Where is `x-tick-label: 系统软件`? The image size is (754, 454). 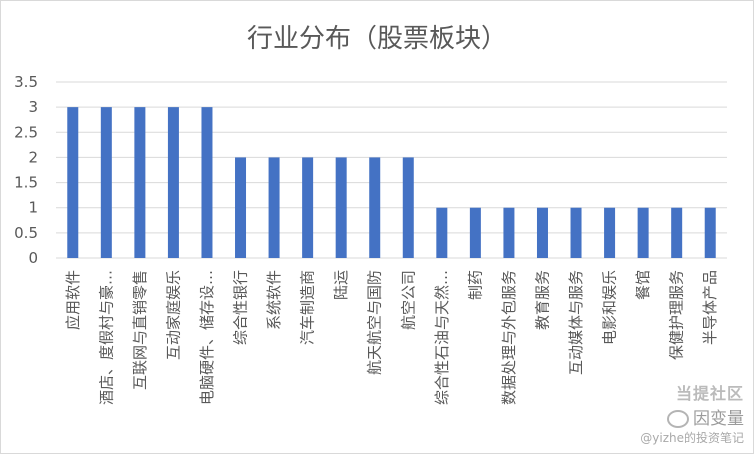
x-tick-label: 系统软件 is located at coordinates (274, 300).